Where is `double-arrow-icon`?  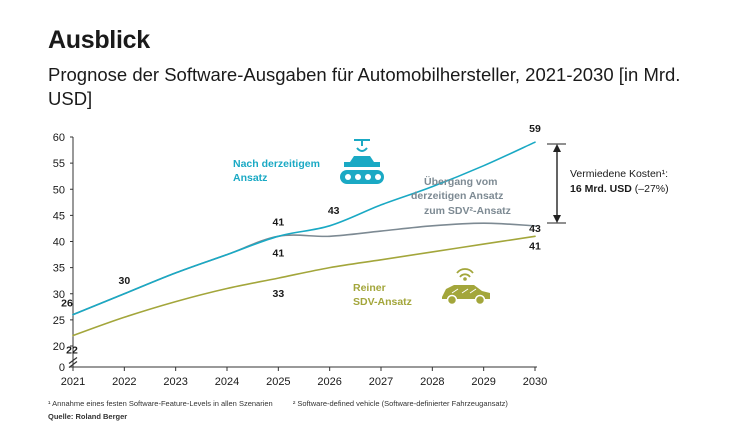 double-arrow-icon is located at coordinates (556, 183).